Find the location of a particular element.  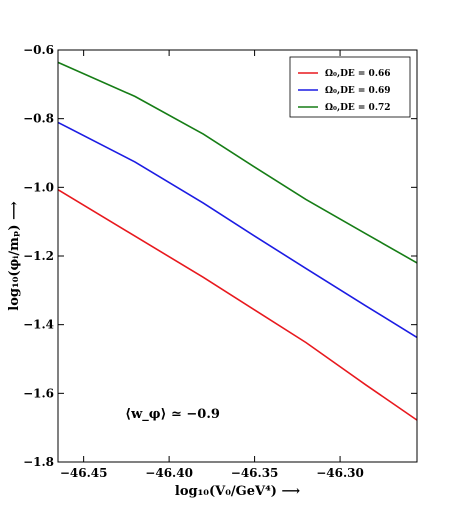

y-tick-label: −1.2 is located at coordinates (38, 256).